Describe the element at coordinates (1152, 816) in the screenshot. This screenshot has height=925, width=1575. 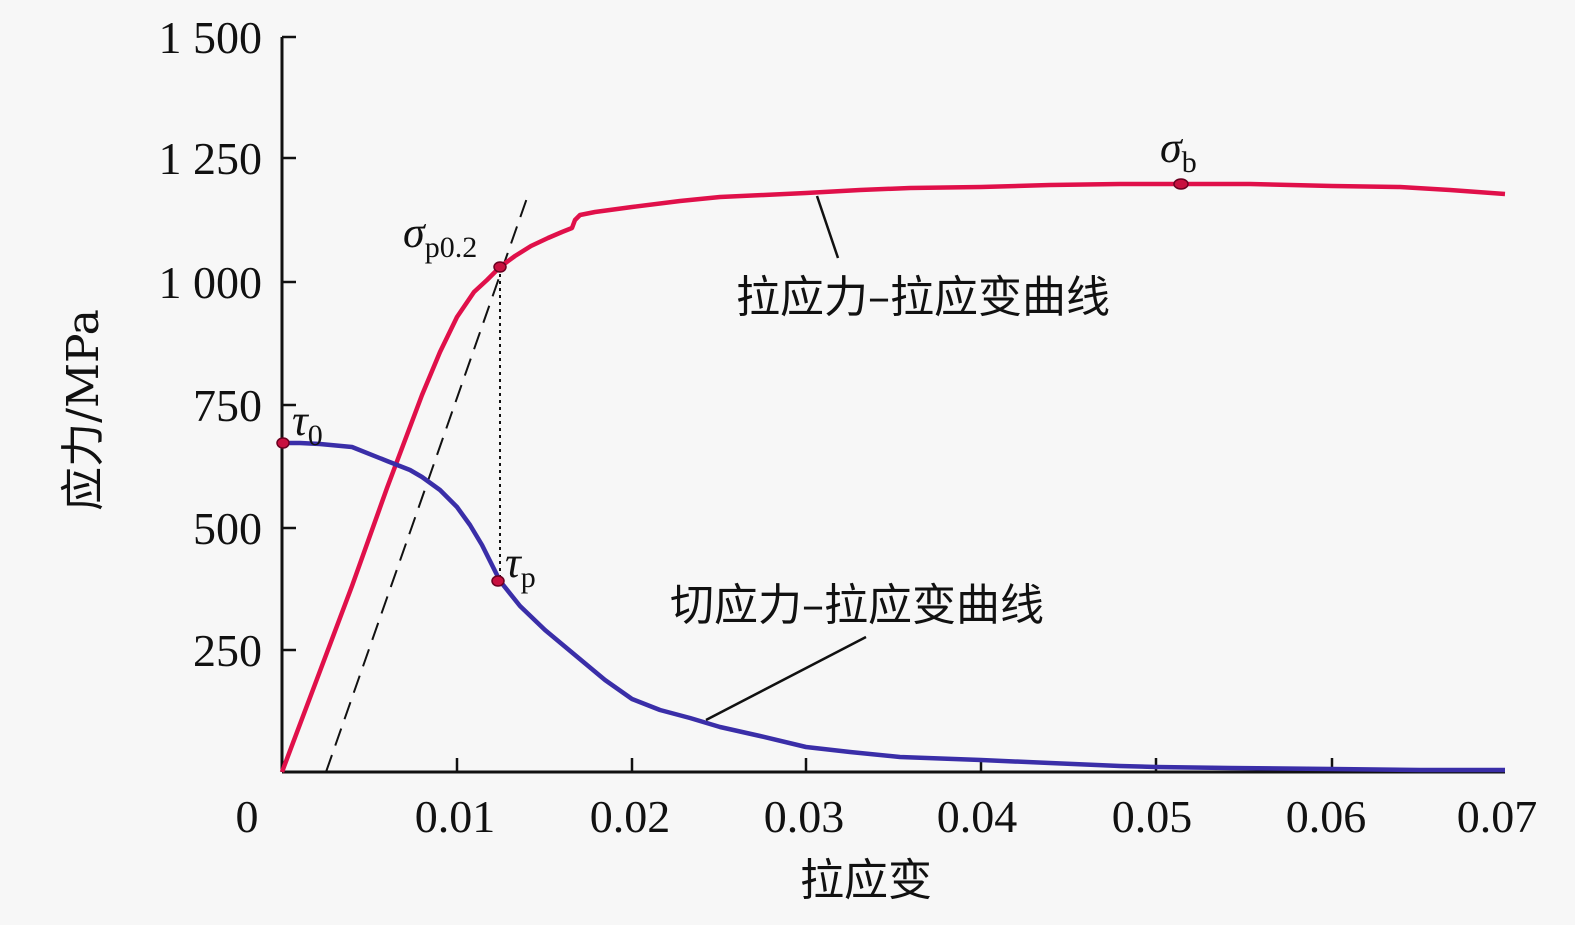
I see `x-tick-label: 0.05` at that location.